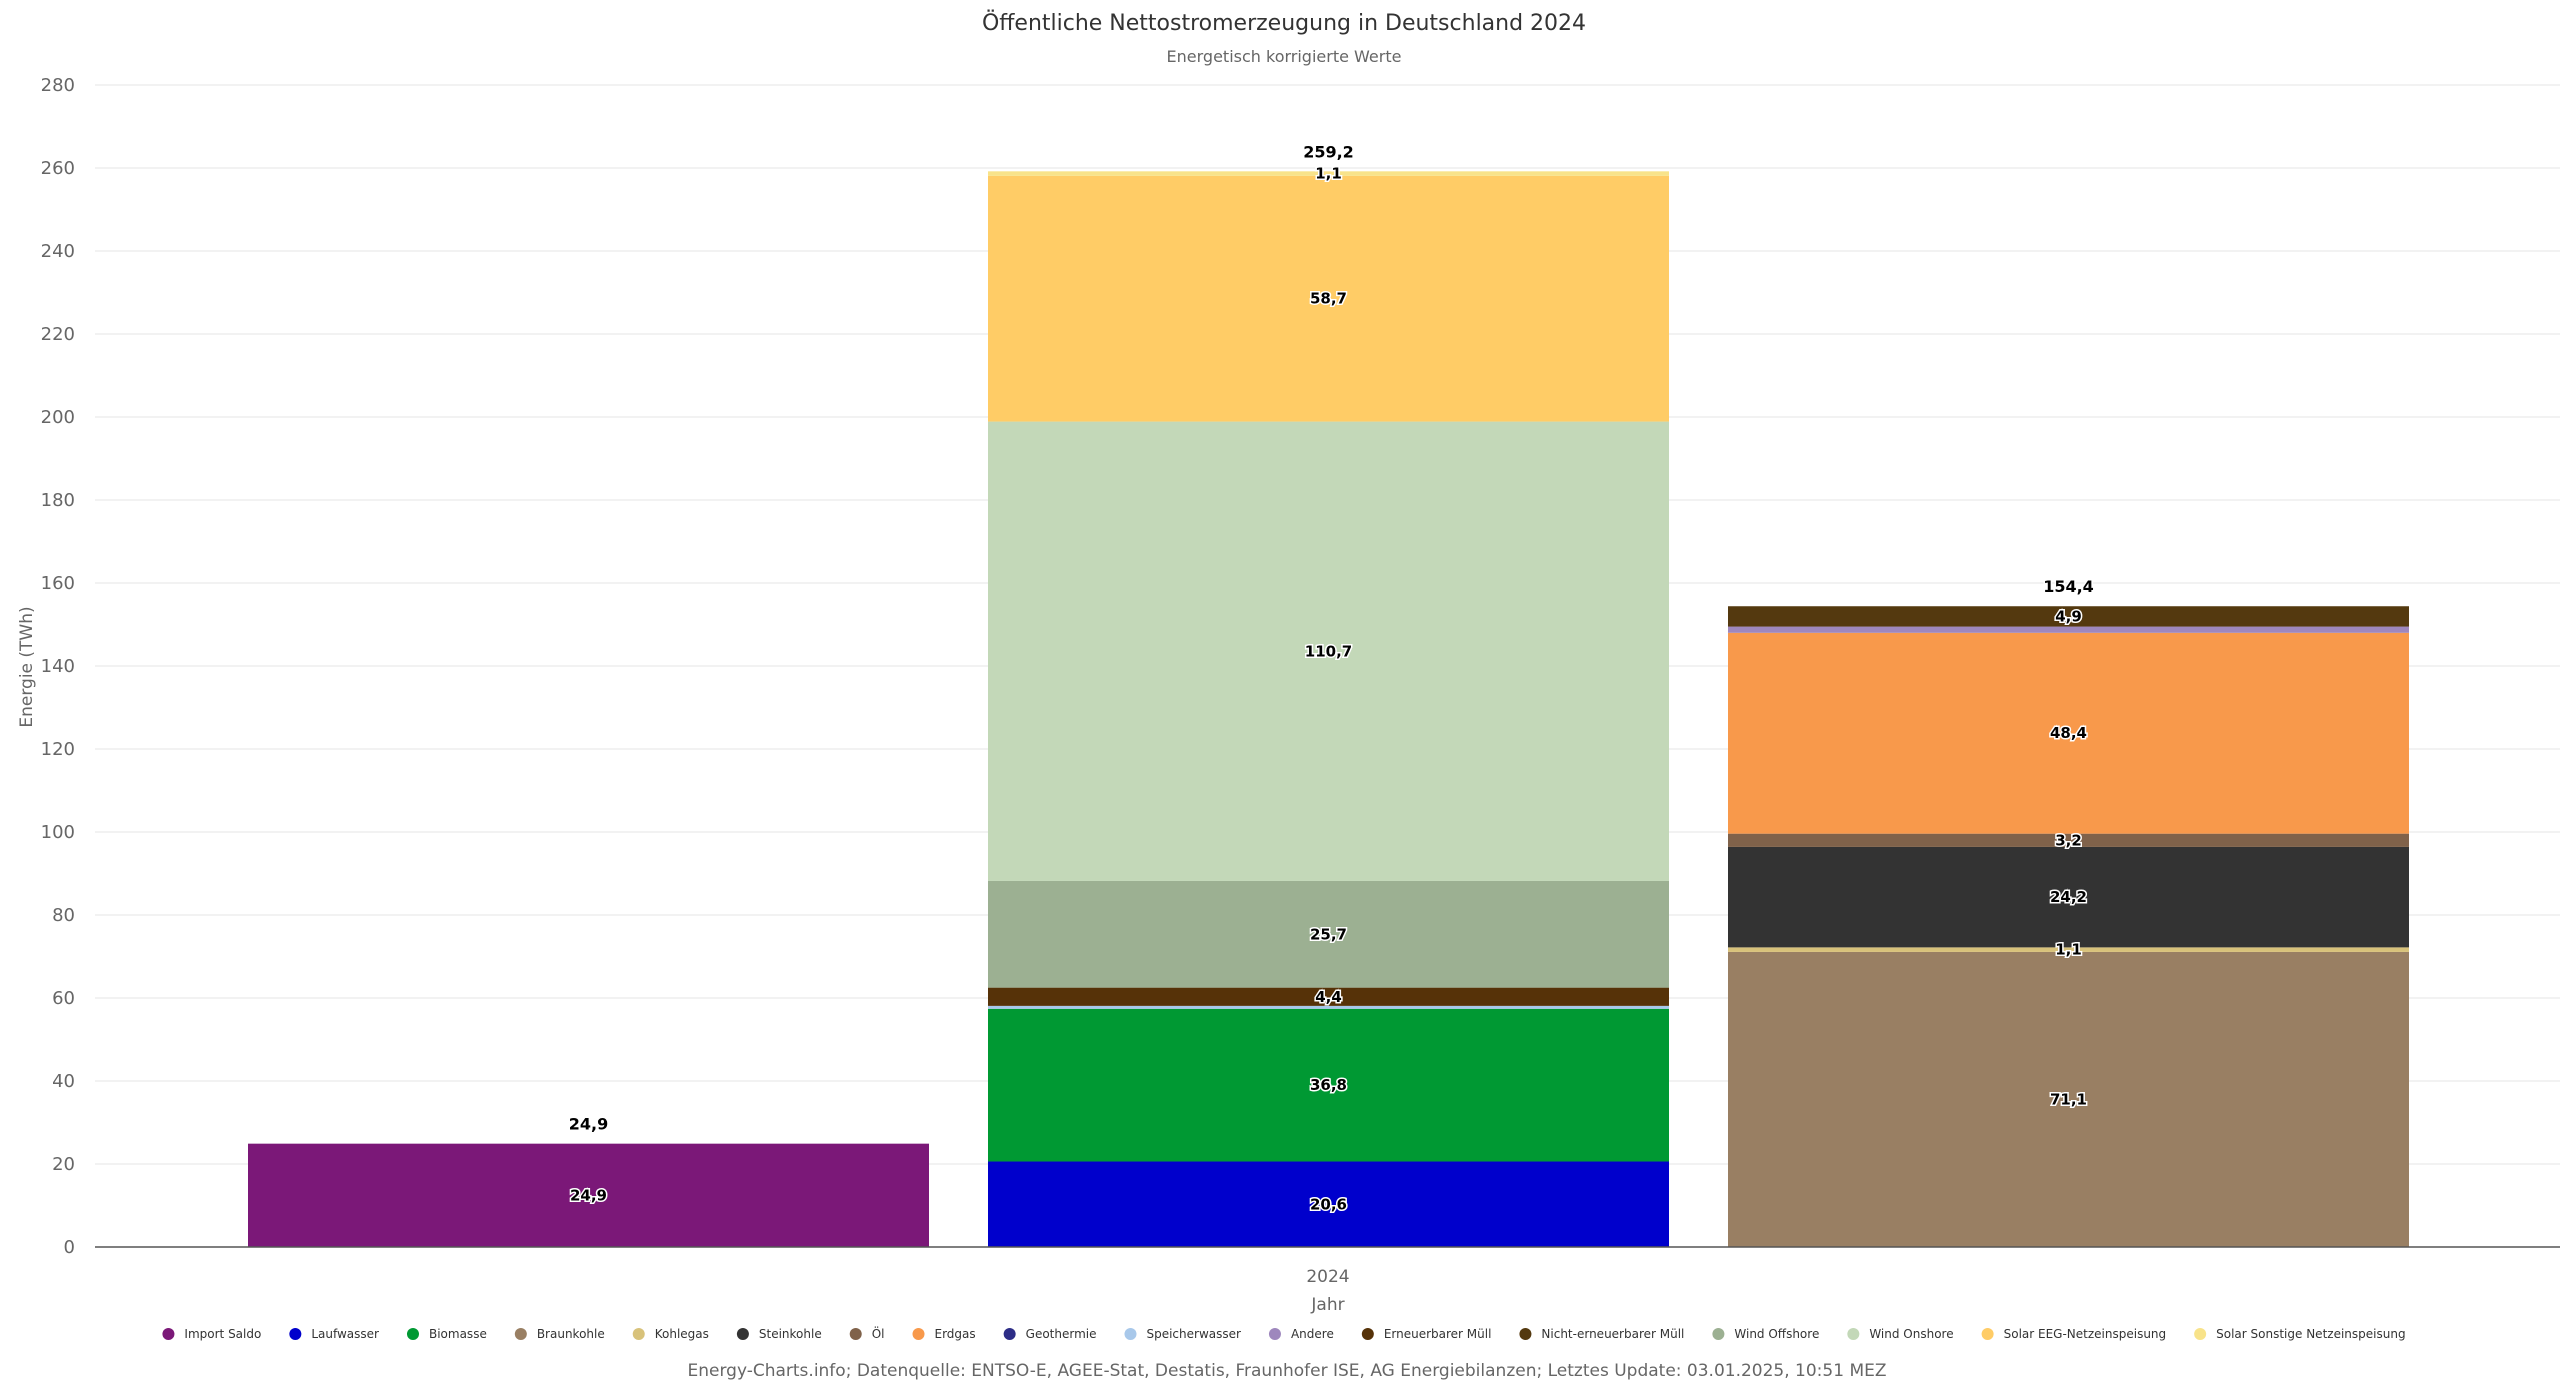 This screenshot has height=1396, width=2560. I want to click on legend-item: Steinkohle, so click(779, 1334).